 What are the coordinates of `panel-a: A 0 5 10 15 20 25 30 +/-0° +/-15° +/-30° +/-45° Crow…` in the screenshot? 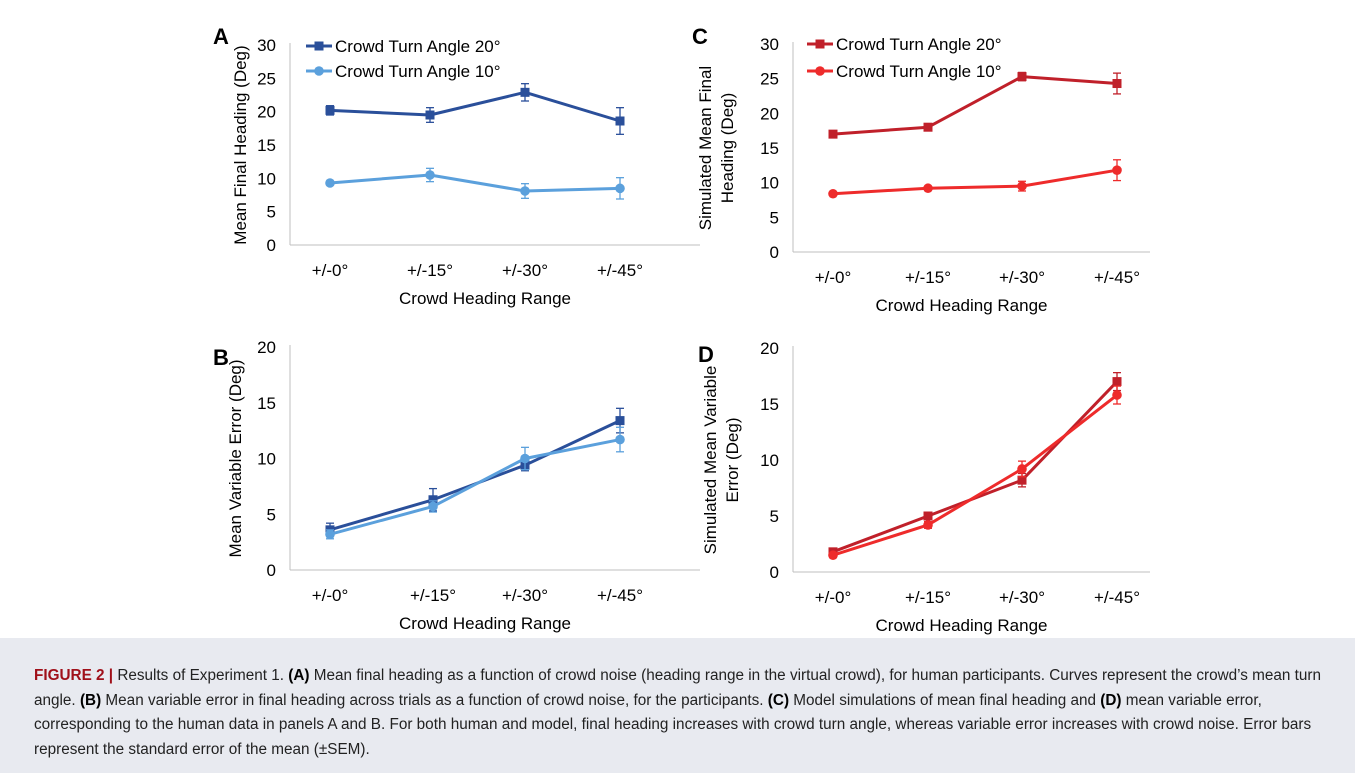 It's located at (456, 166).